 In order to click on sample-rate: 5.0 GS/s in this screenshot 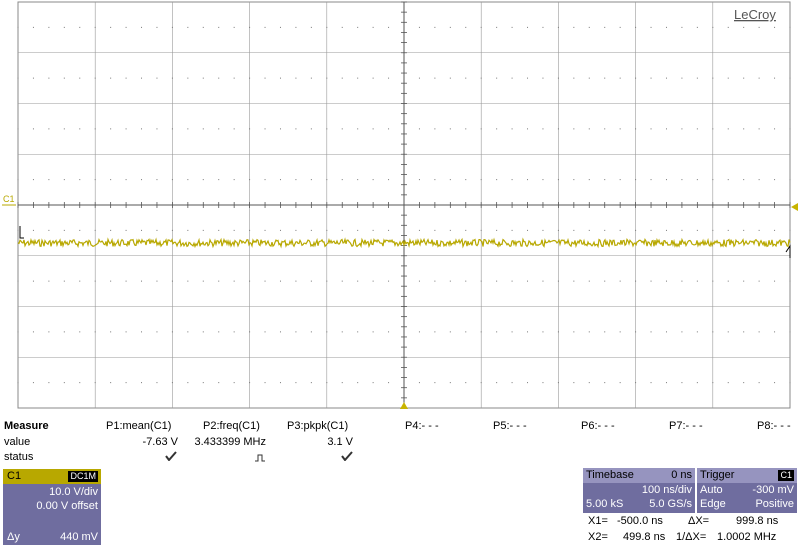, I will do `click(670, 504)`.